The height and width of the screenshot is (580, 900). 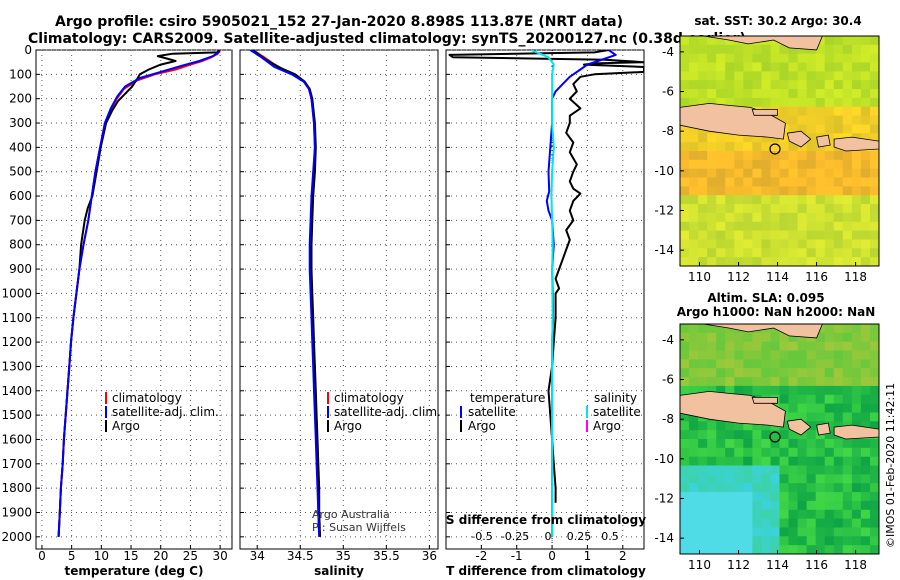 What do you see at coordinates (134, 571) in the screenshot?
I see `temperature-xlabel: temperature (deg C)` at bounding box center [134, 571].